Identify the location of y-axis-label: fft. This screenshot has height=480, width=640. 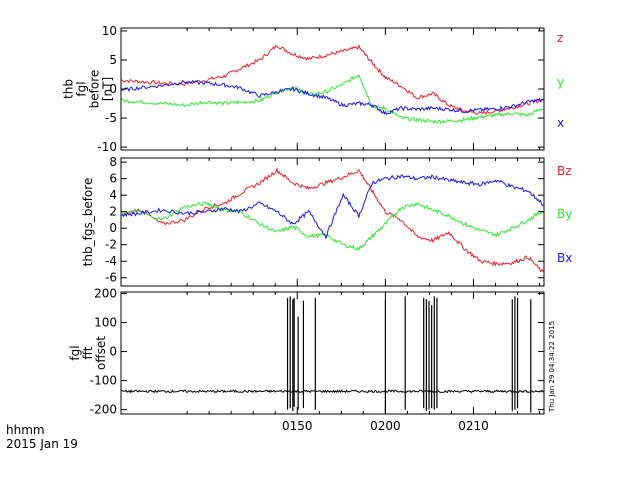
(88, 352).